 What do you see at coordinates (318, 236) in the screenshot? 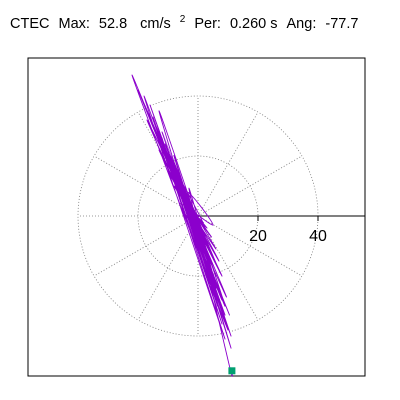
I see `radial-tick-label: 40` at bounding box center [318, 236].